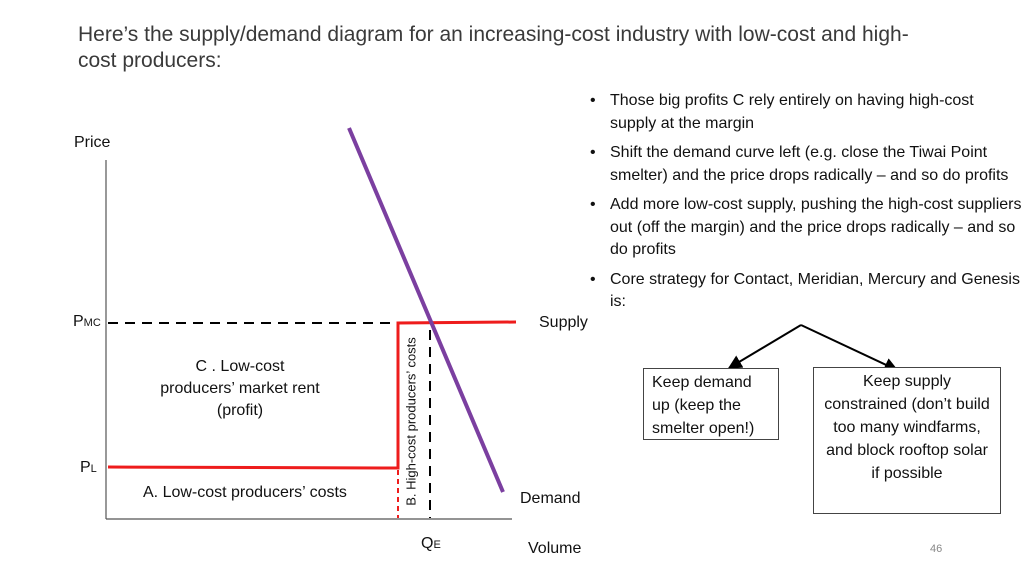 This screenshot has width=1024, height=576. I want to click on supply-curve, so click(312, 395).